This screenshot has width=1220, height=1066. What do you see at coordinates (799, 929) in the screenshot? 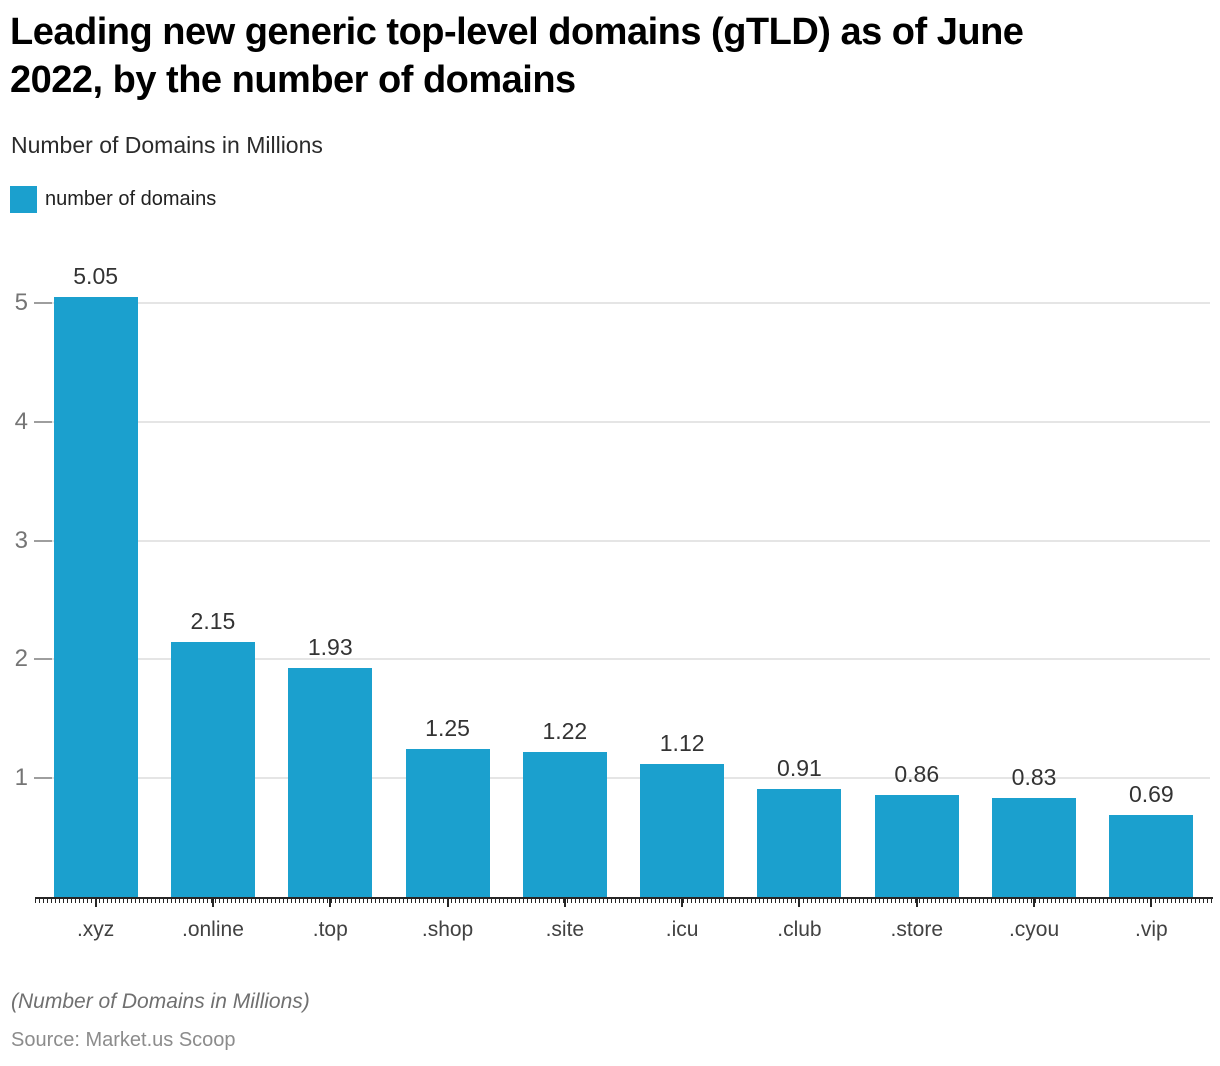
I see `x-axis-label: .club` at bounding box center [799, 929].